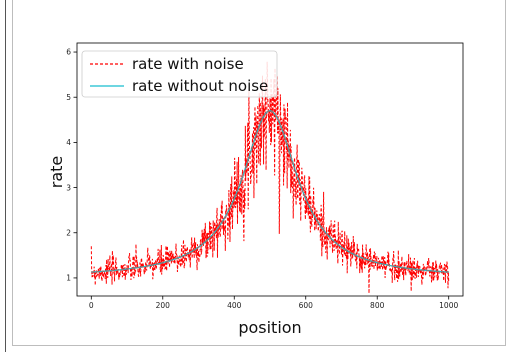 This screenshot has height=352, width=511. Describe the element at coordinates (68, 52) in the screenshot. I see `y-tick-label: 6` at that location.